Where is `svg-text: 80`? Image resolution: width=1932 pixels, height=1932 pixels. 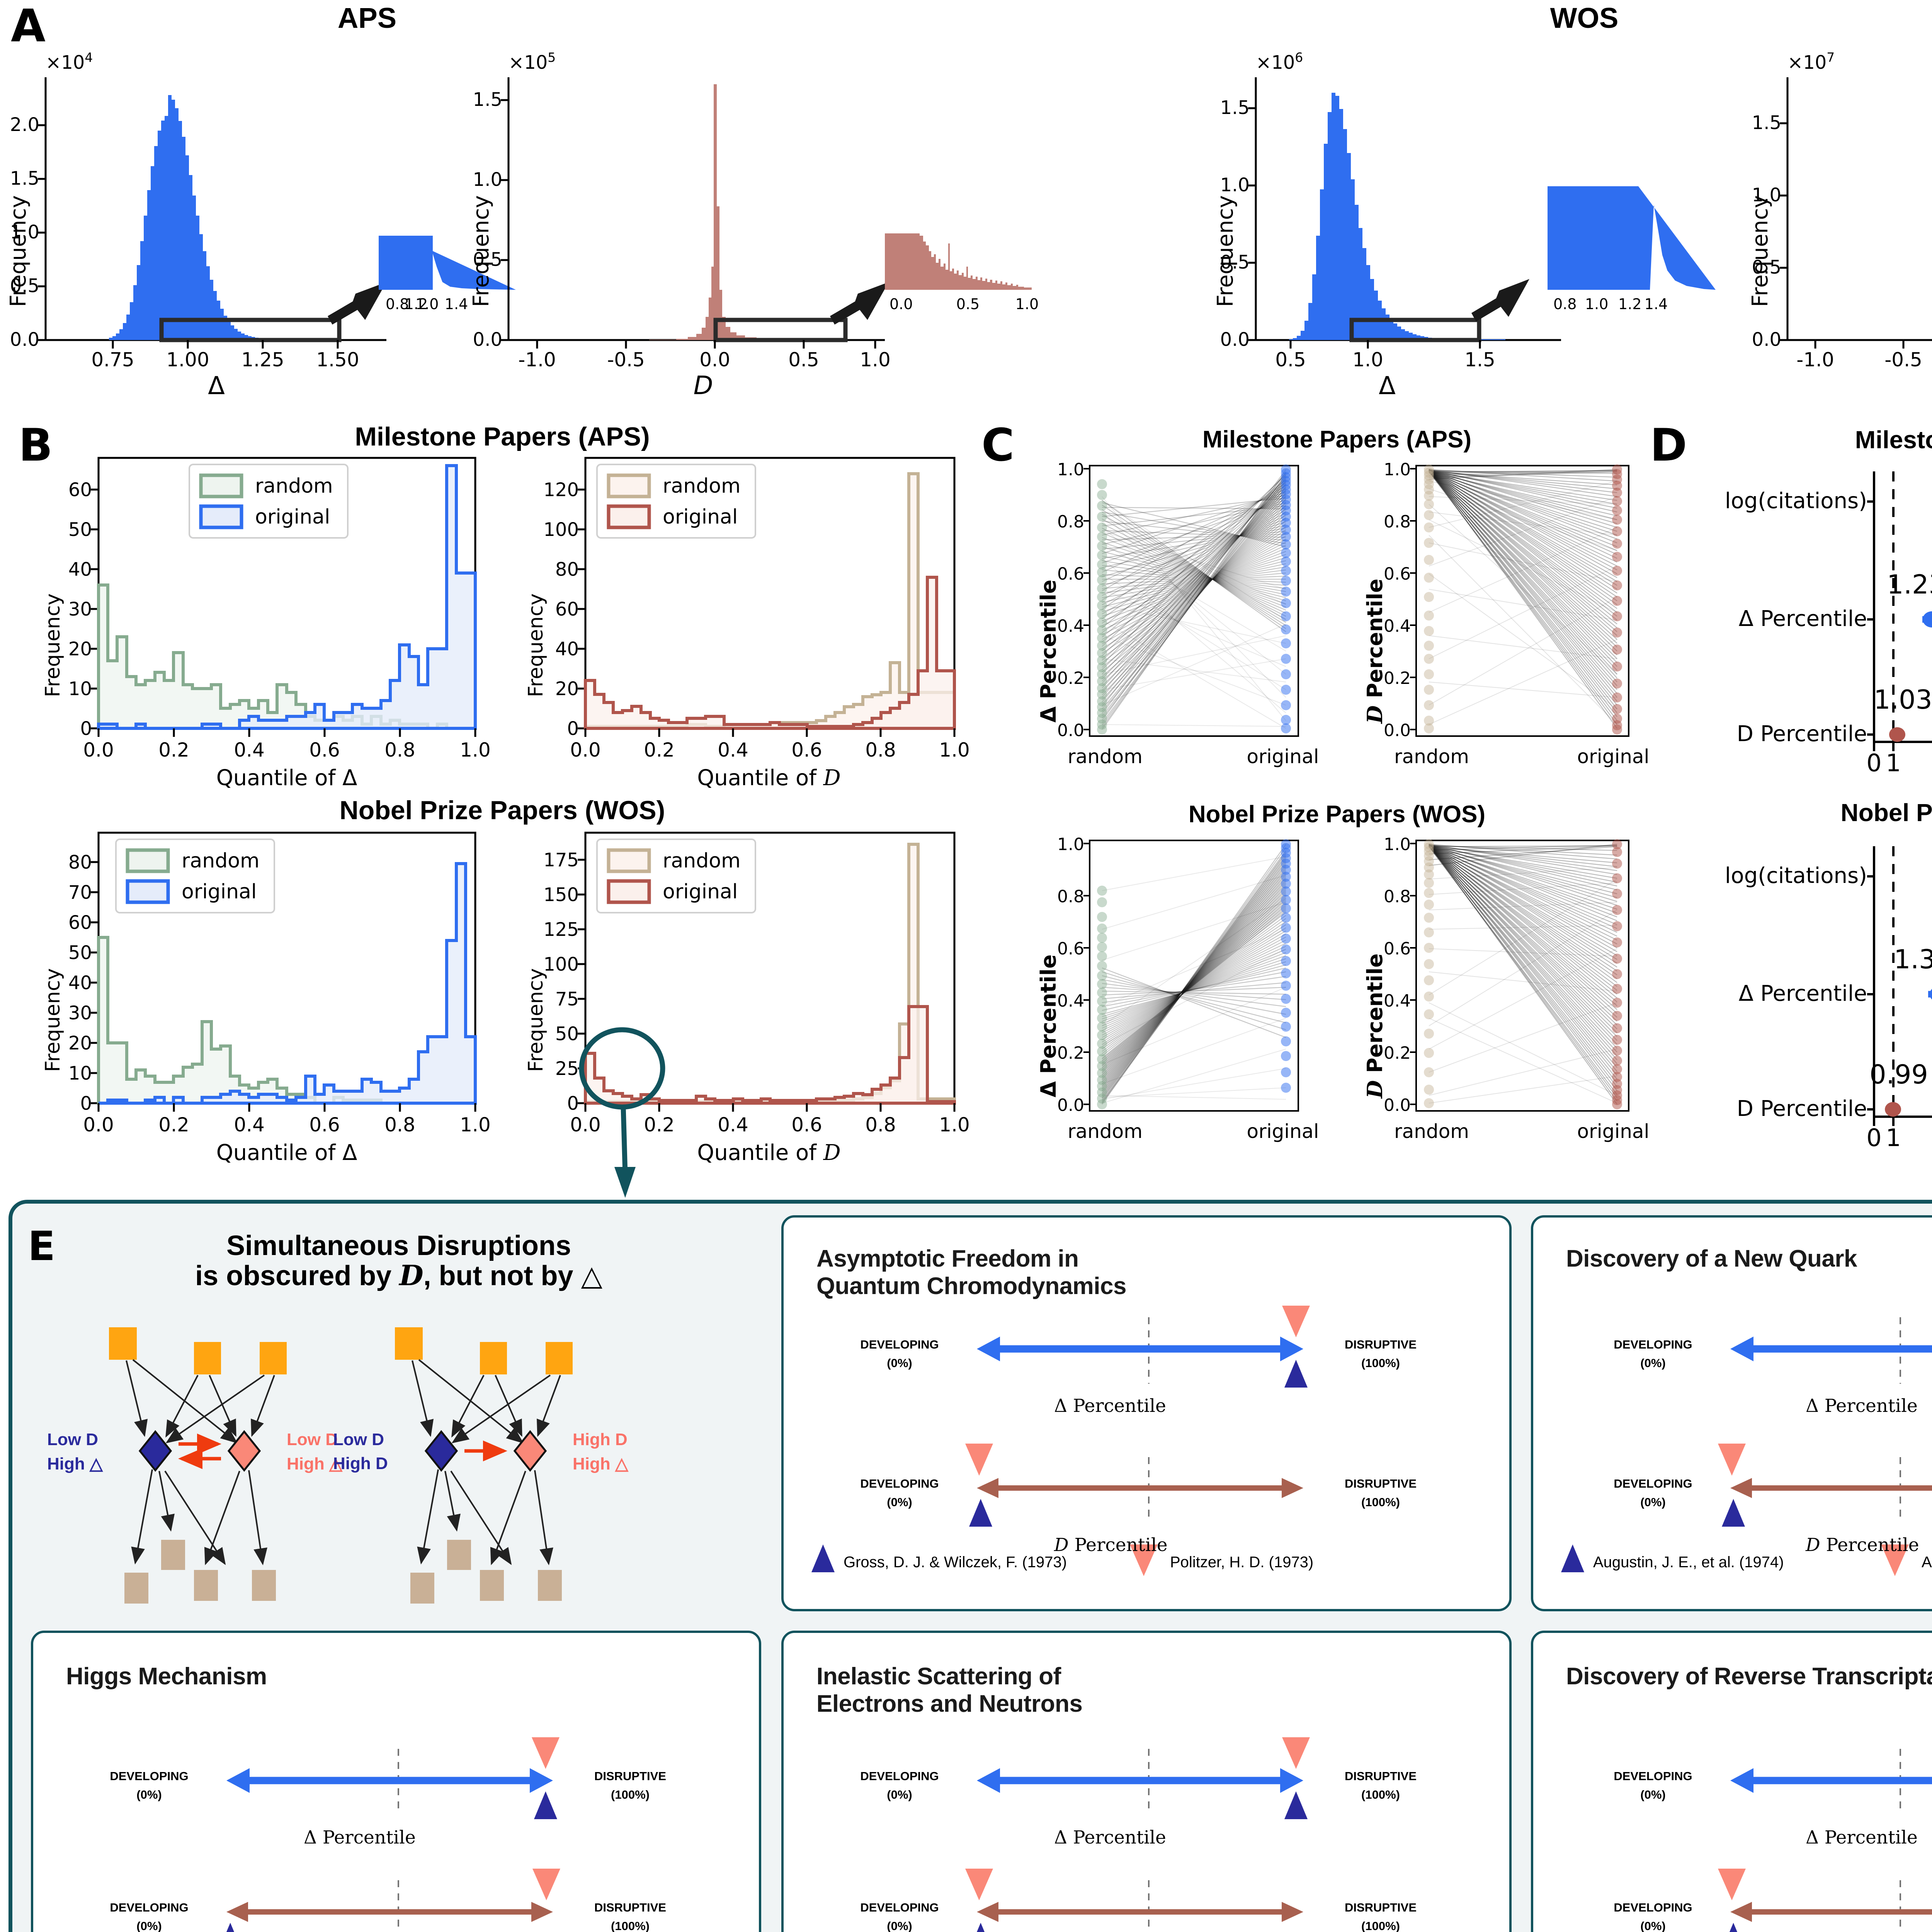
svg-text: 80 is located at coordinates (567, 570).